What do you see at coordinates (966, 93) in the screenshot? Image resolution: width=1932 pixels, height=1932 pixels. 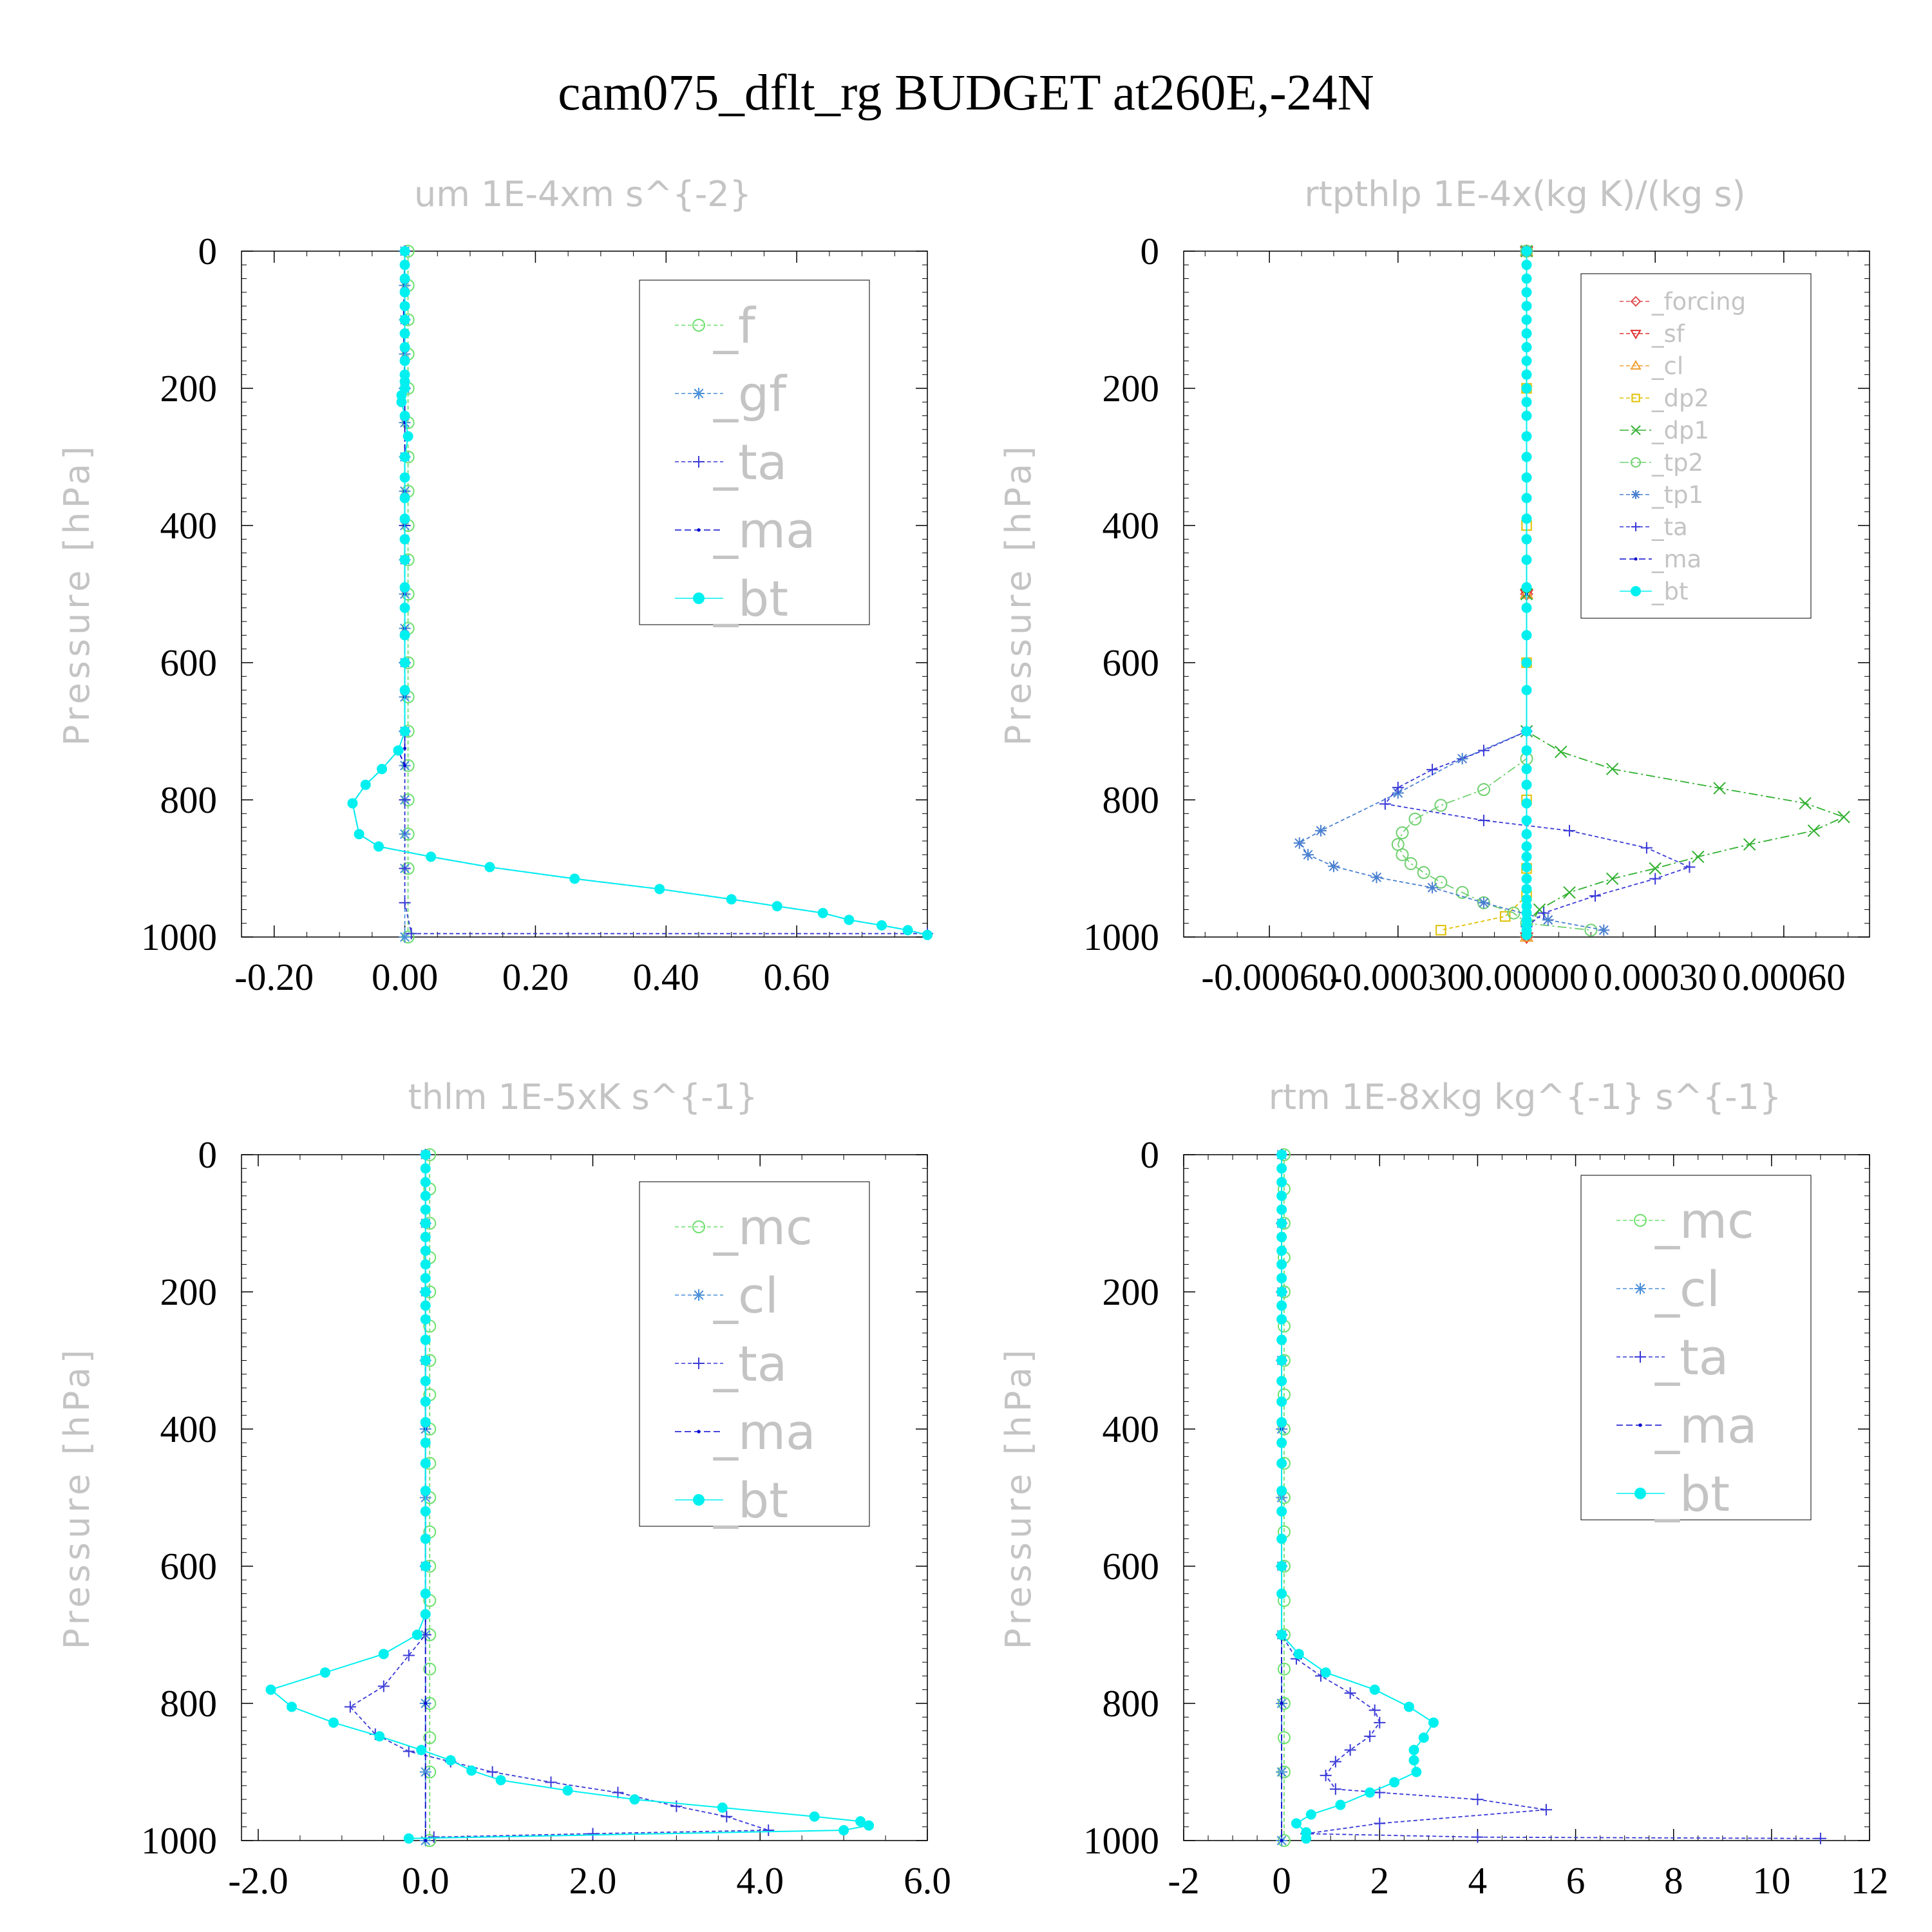 I see `figure-title: cam075_dflt_rg BUDGET at260E,-24N` at bounding box center [966, 93].